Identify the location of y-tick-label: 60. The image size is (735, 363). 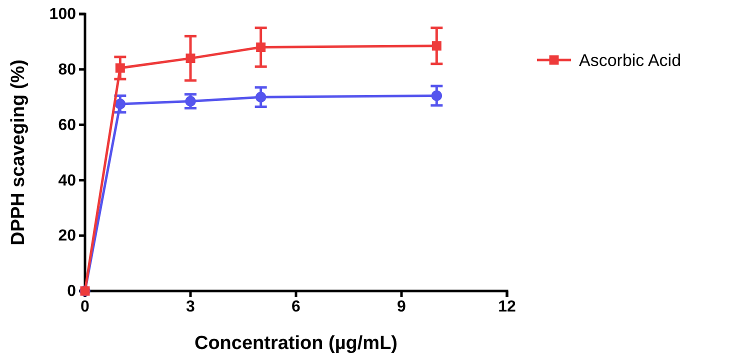
(67, 125).